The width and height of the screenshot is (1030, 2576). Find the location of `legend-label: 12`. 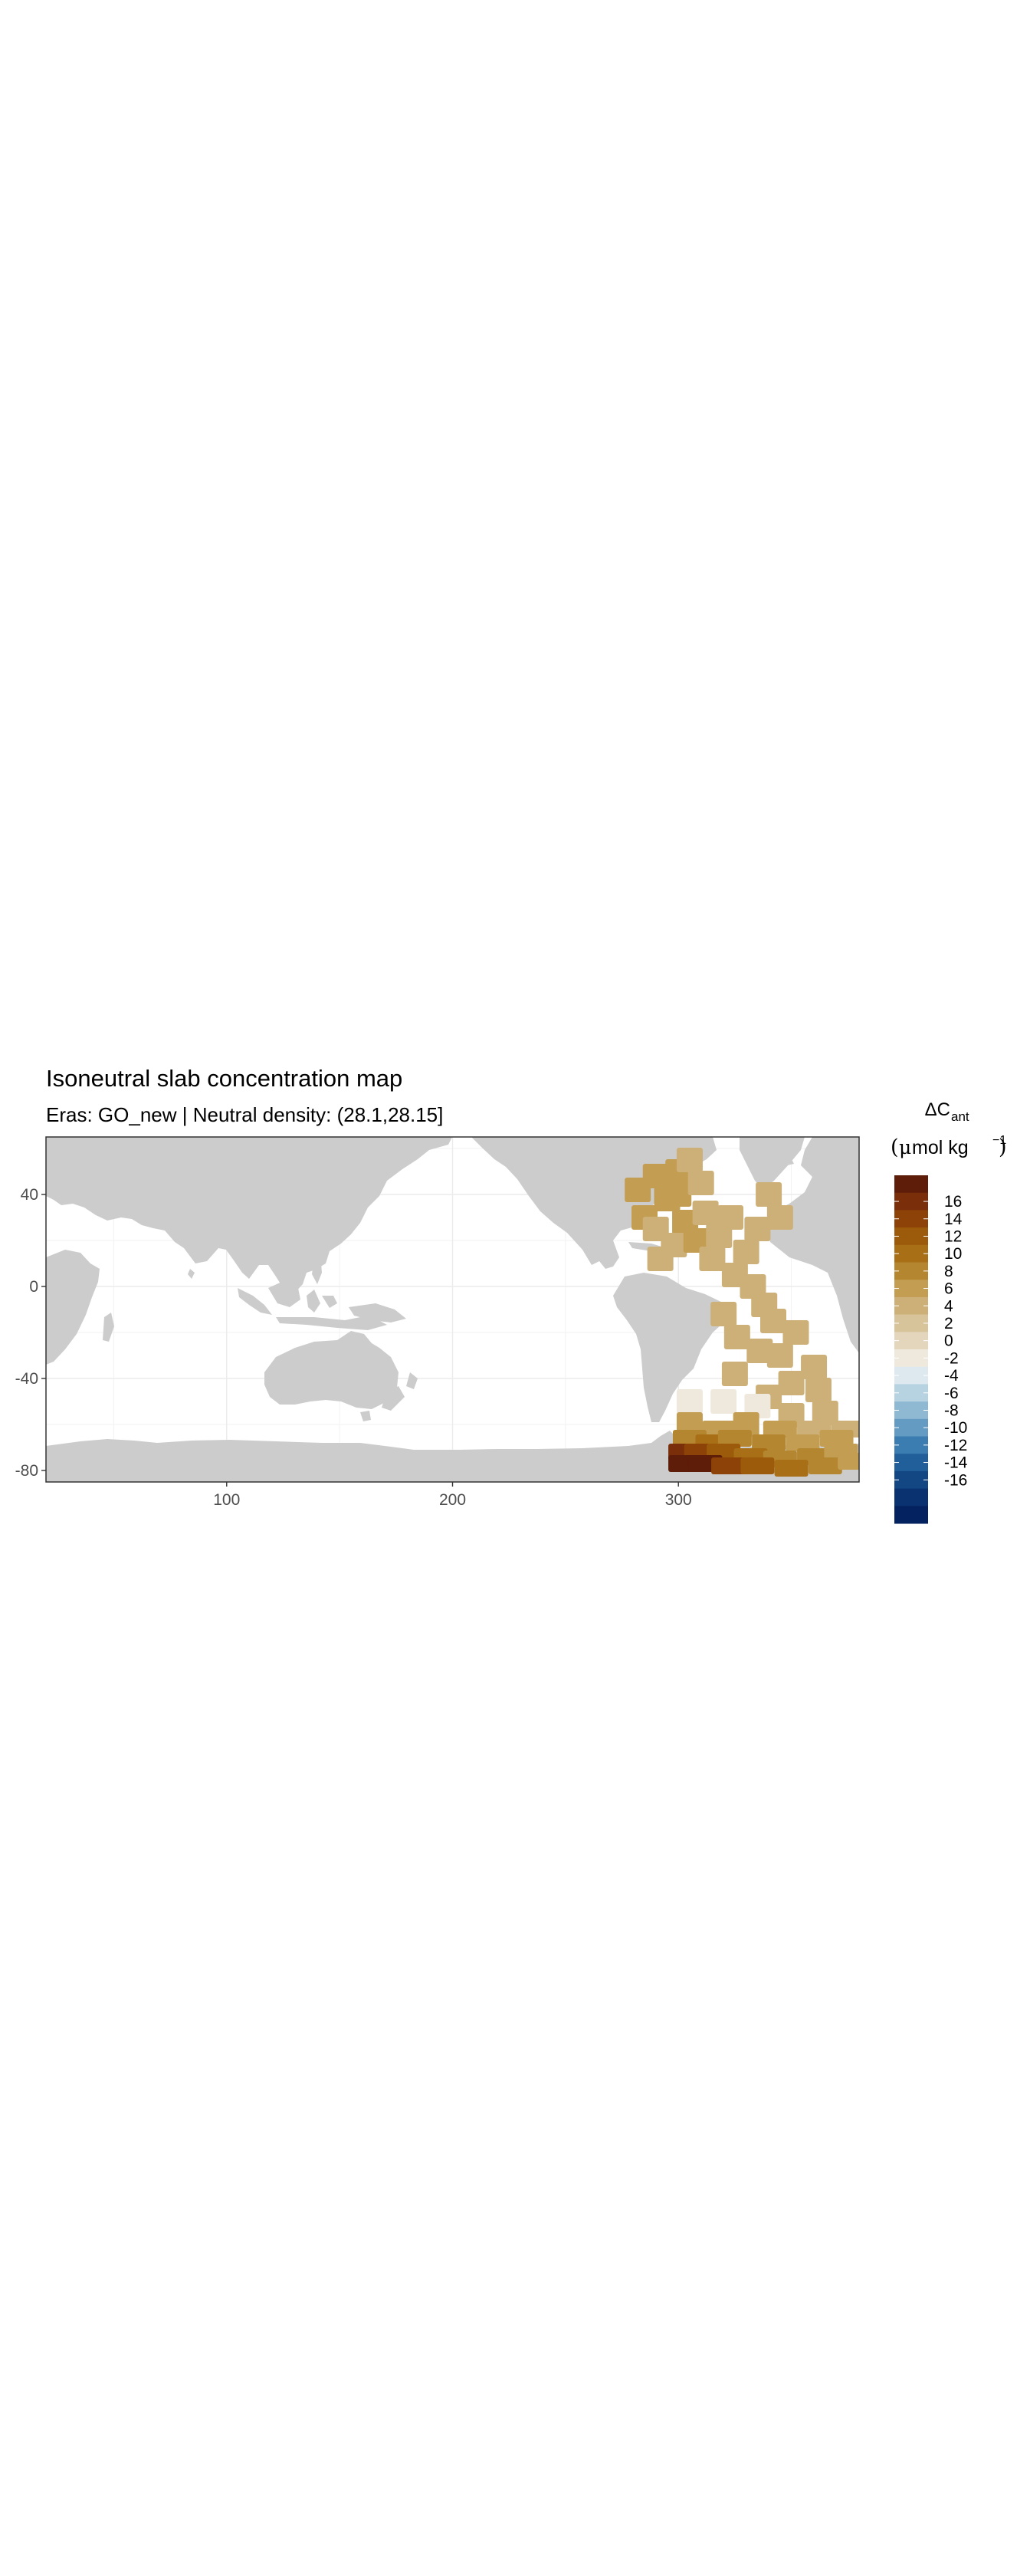

legend-label: 12 is located at coordinates (953, 1236).